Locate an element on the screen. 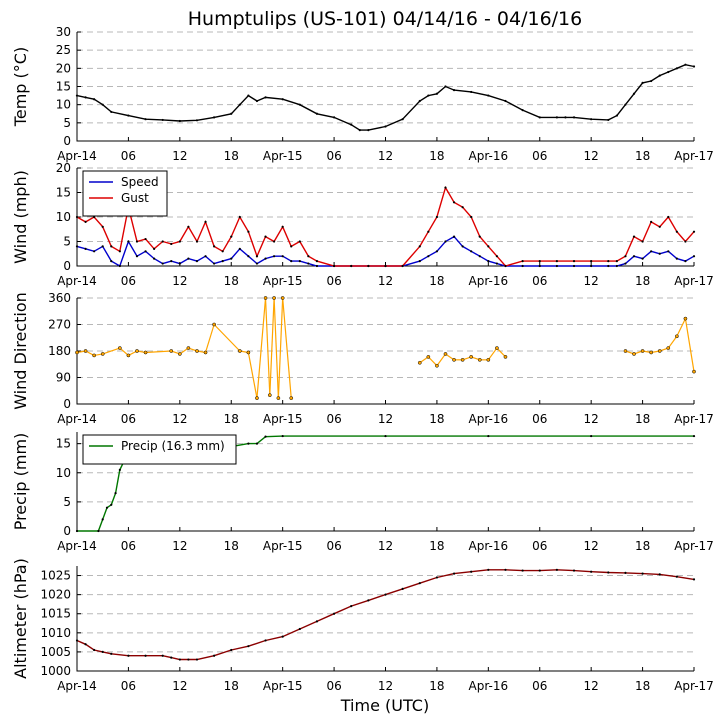  legend-label: Speed is located at coordinates (140, 182).